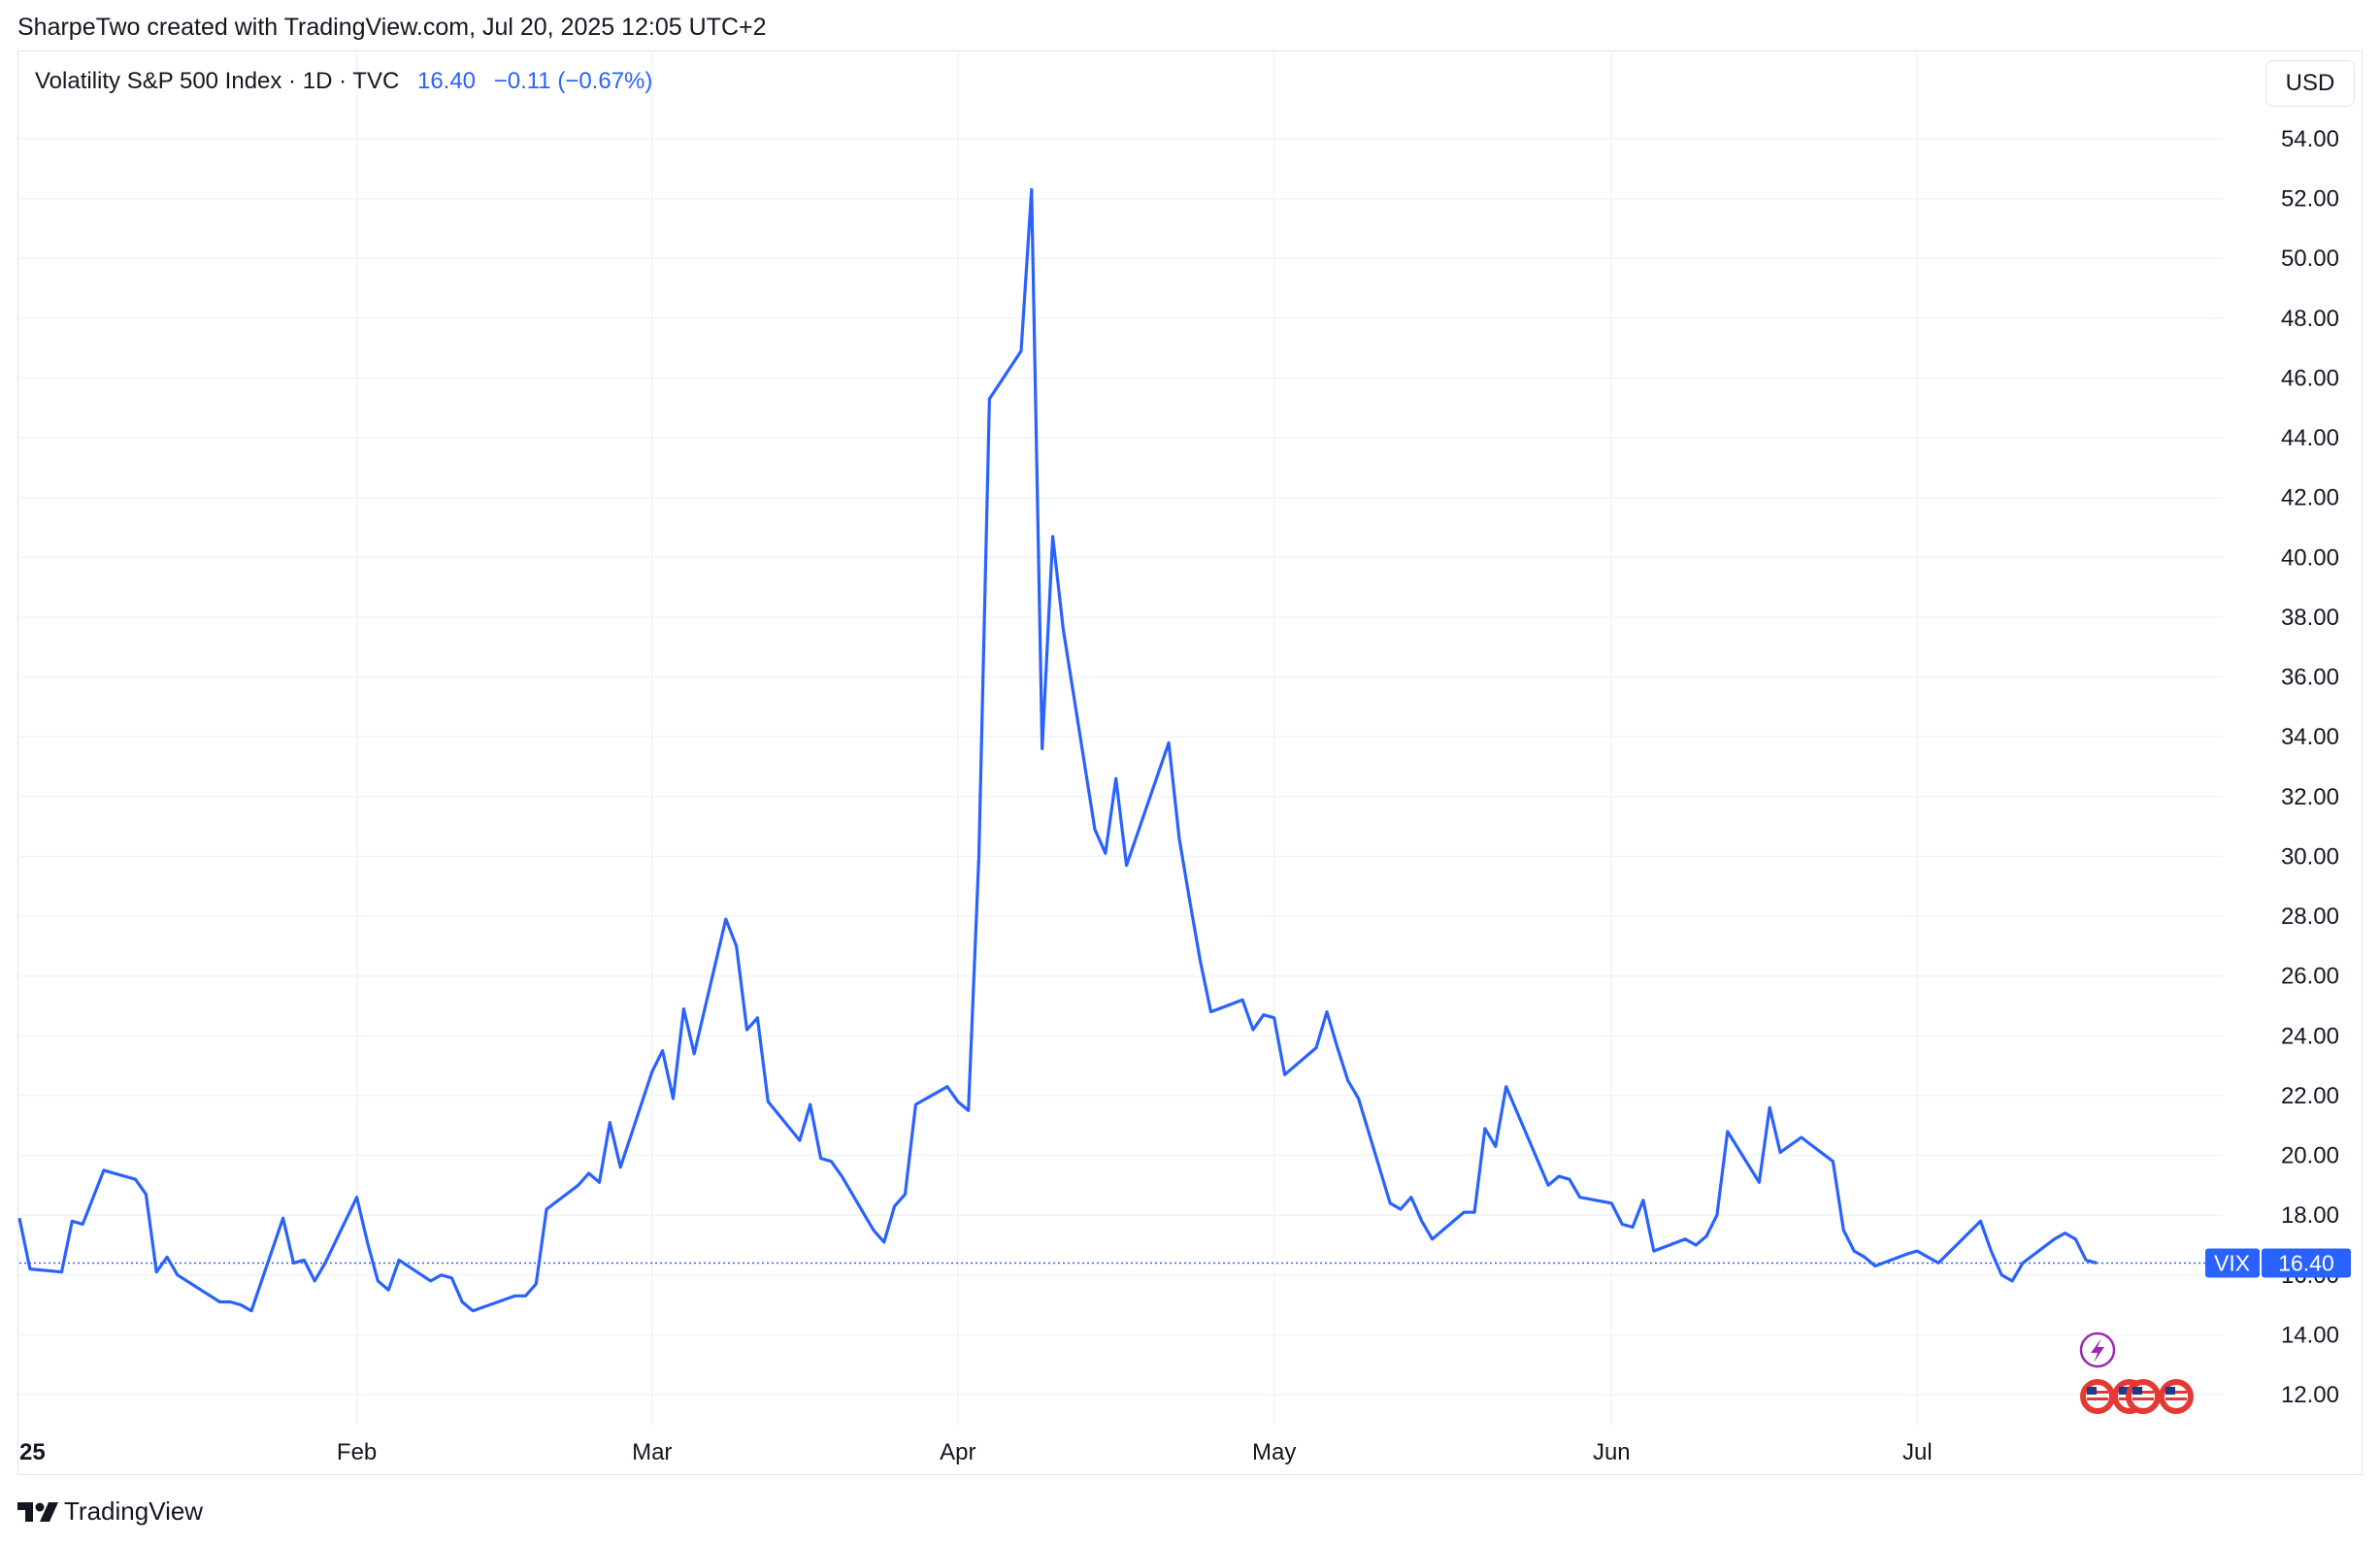  What do you see at coordinates (2310, 977) in the screenshot?
I see `y-tick-label: 26.00` at bounding box center [2310, 977].